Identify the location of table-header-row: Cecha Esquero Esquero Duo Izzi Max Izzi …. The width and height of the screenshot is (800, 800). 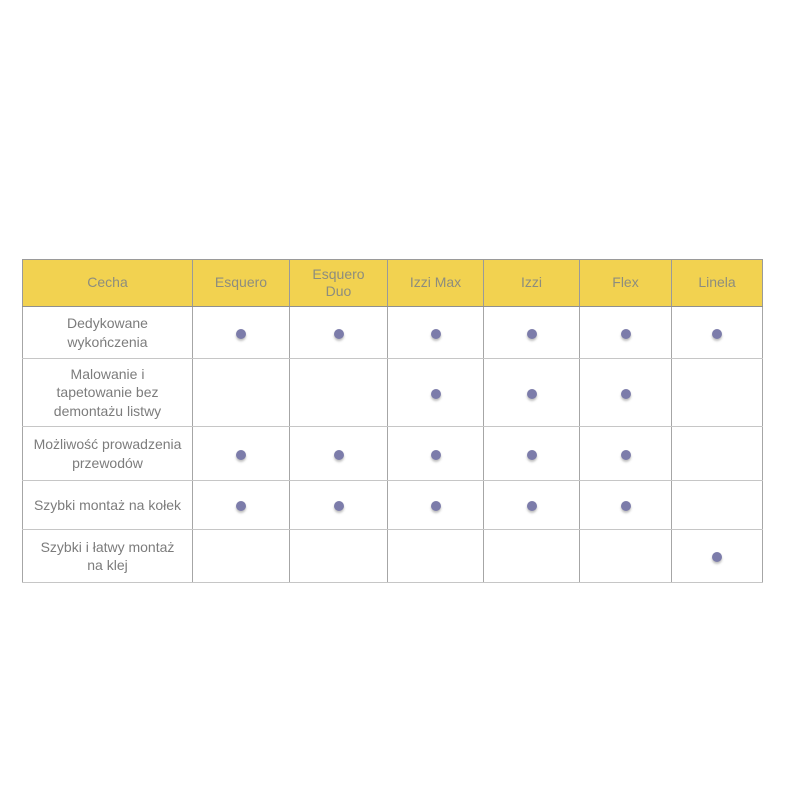
(392, 283).